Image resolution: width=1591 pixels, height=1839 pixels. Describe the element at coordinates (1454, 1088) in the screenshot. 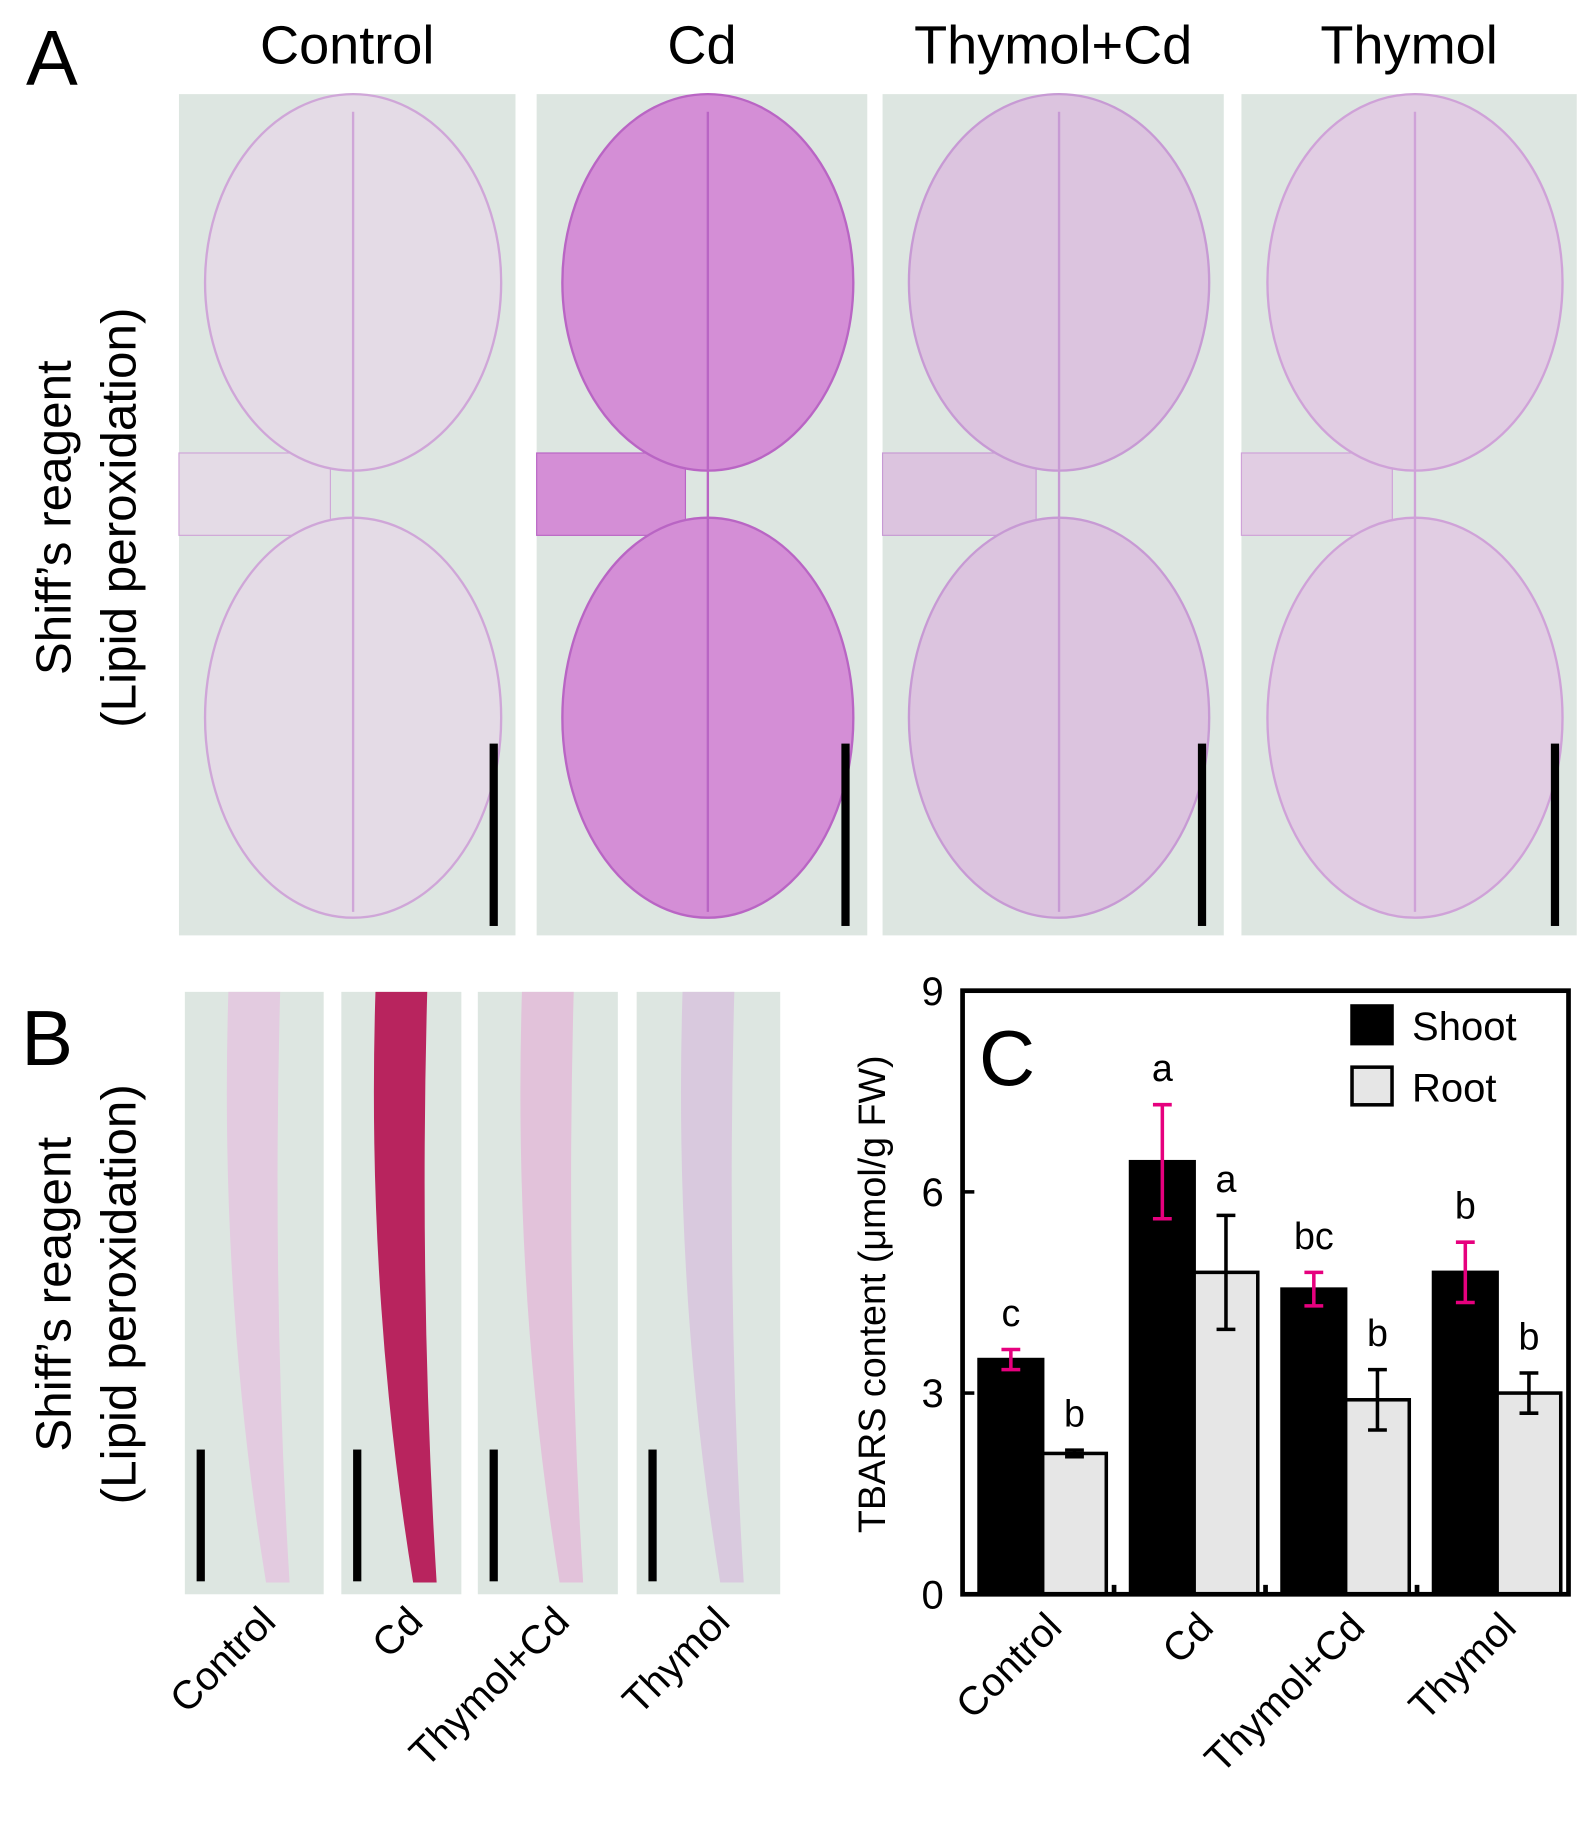

I see `legend-label: Root` at that location.